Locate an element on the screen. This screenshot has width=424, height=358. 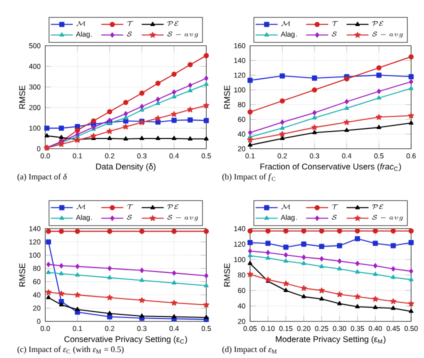
x-axis-title: Fraction of Conservative Users (frac$_{C}$) is located at coordinates (330, 168).